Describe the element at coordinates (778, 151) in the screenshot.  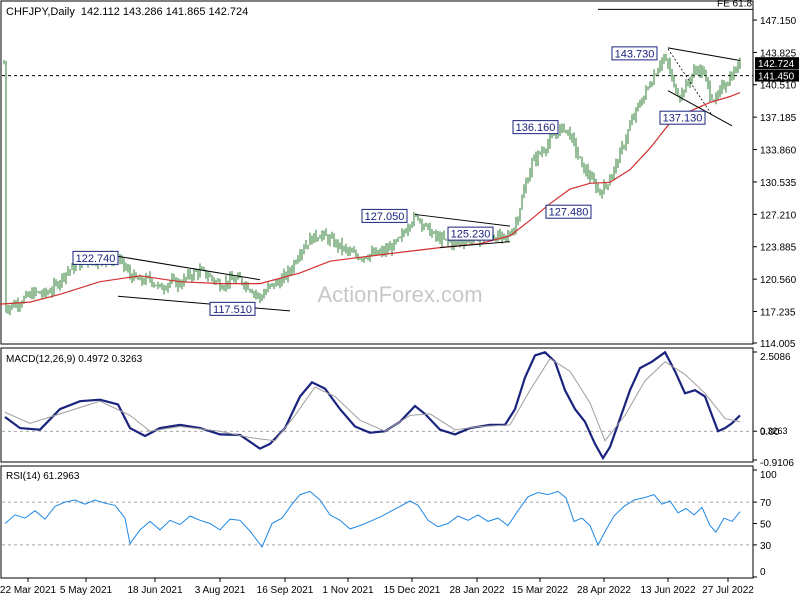
I see `price-tick-label: 133.860` at that location.